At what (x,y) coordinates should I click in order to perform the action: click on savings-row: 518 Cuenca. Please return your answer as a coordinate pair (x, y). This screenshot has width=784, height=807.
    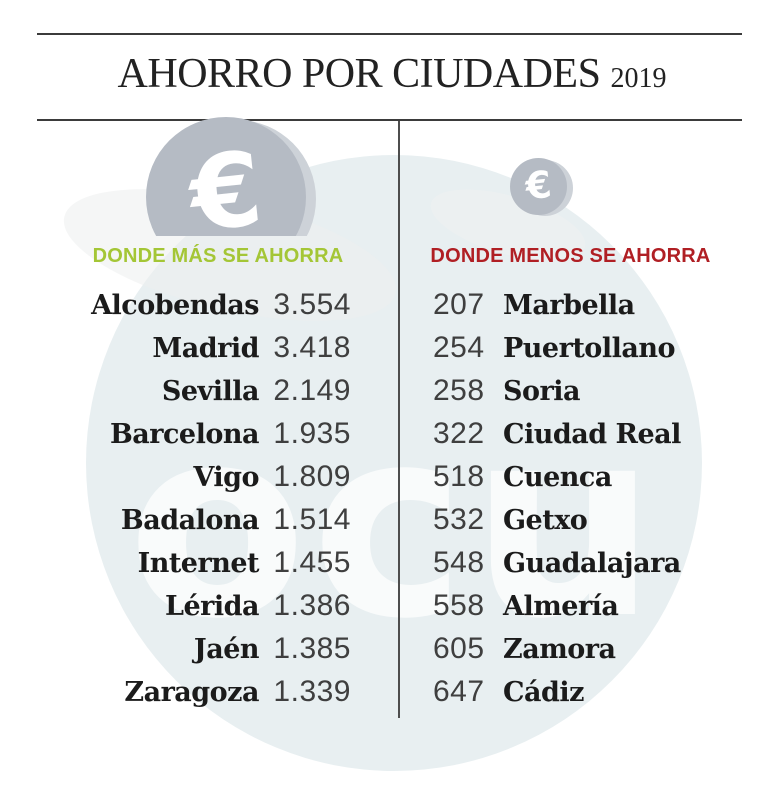
    Looking at the image, I should click on (587, 476).